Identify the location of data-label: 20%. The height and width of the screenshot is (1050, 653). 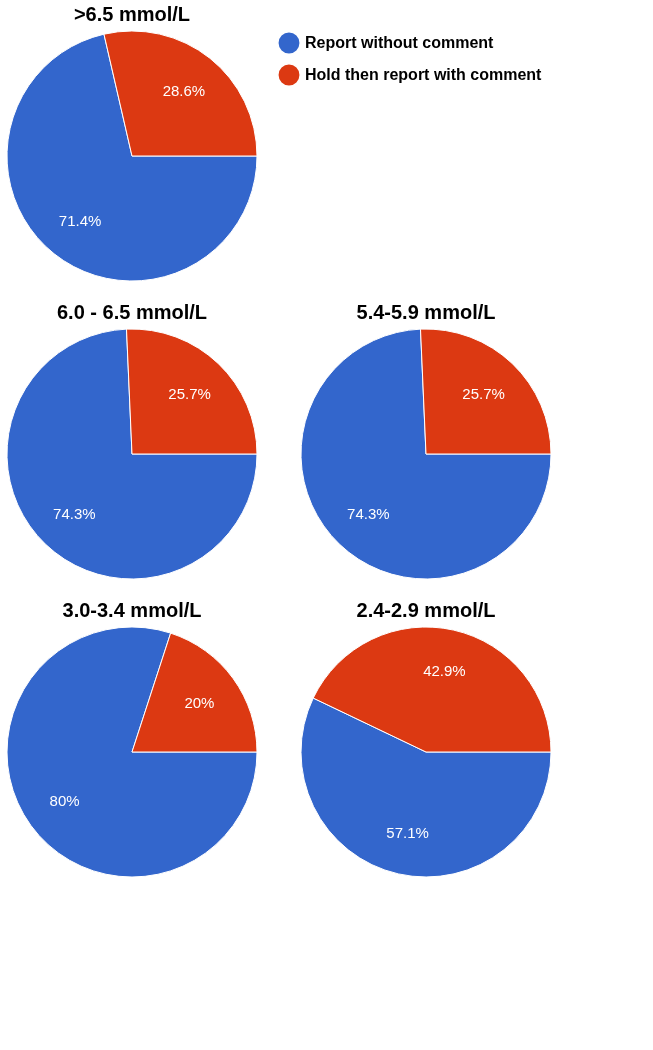
(199, 703).